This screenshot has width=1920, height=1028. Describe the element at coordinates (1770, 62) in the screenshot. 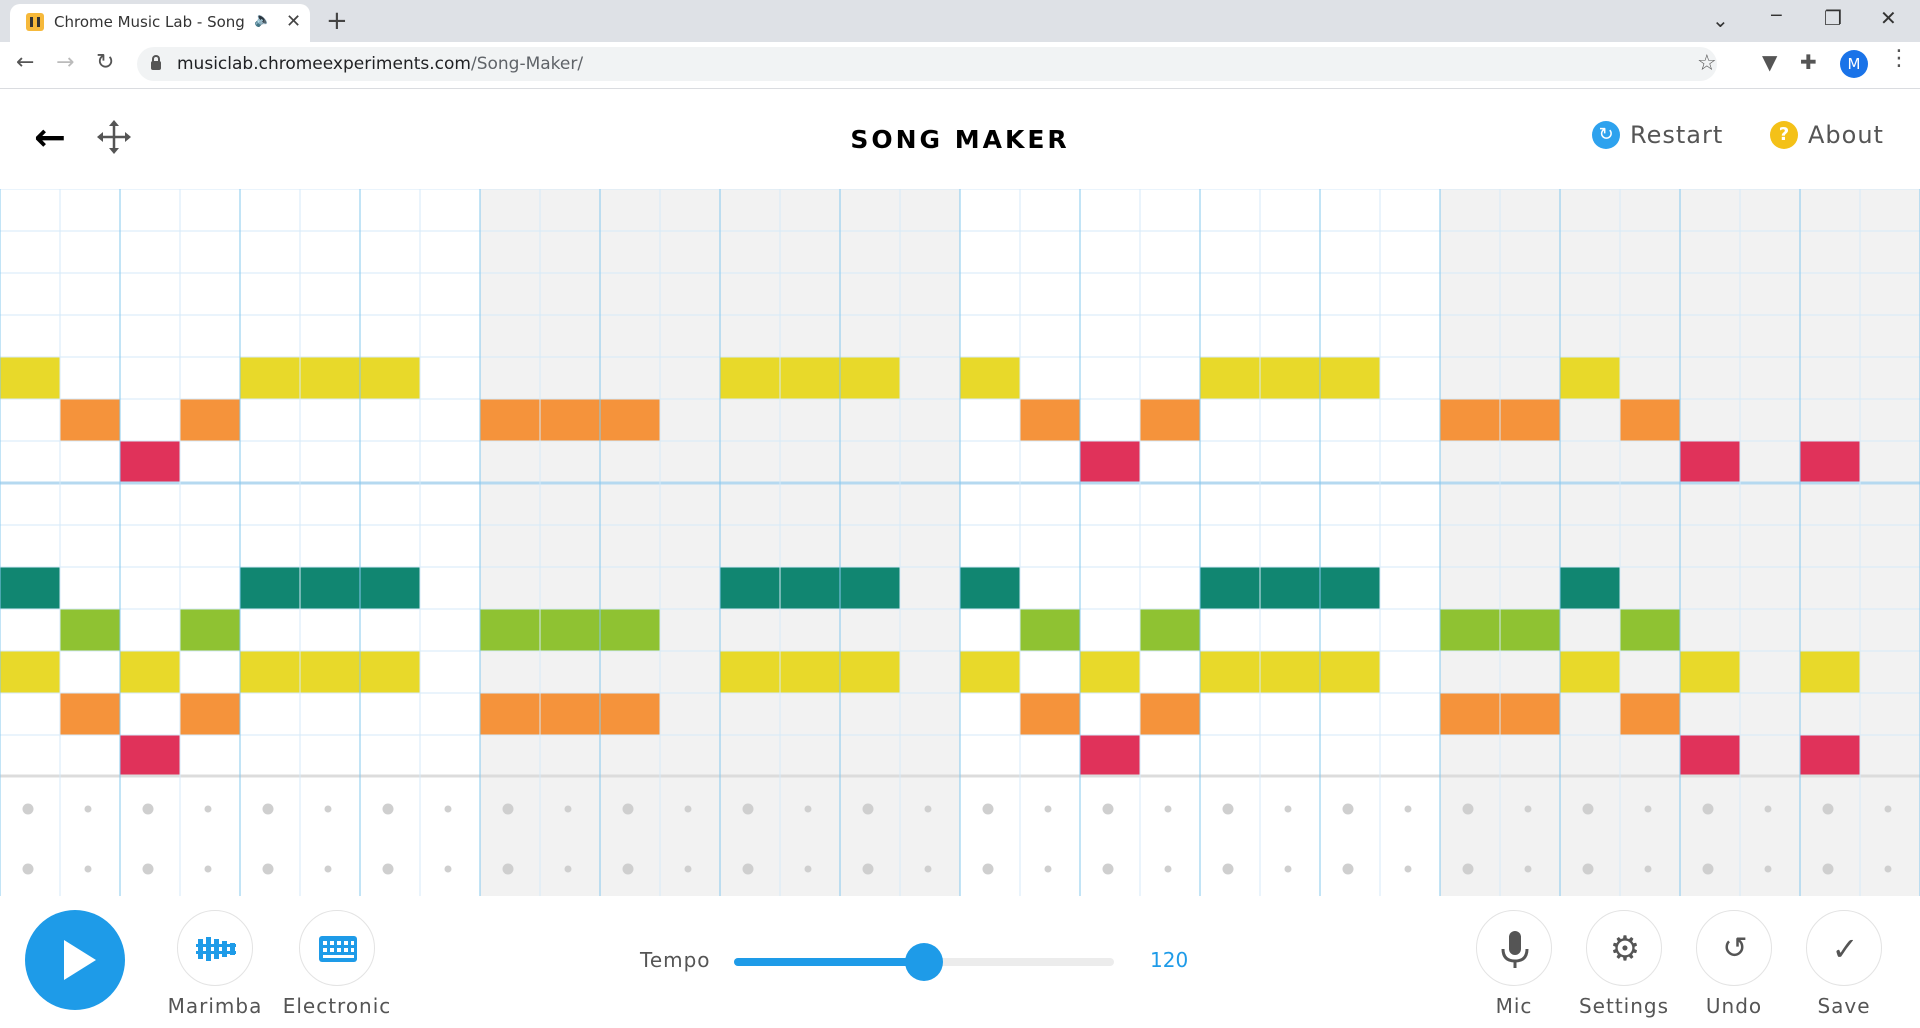

I see `extension-filter-icon: ▼` at that location.